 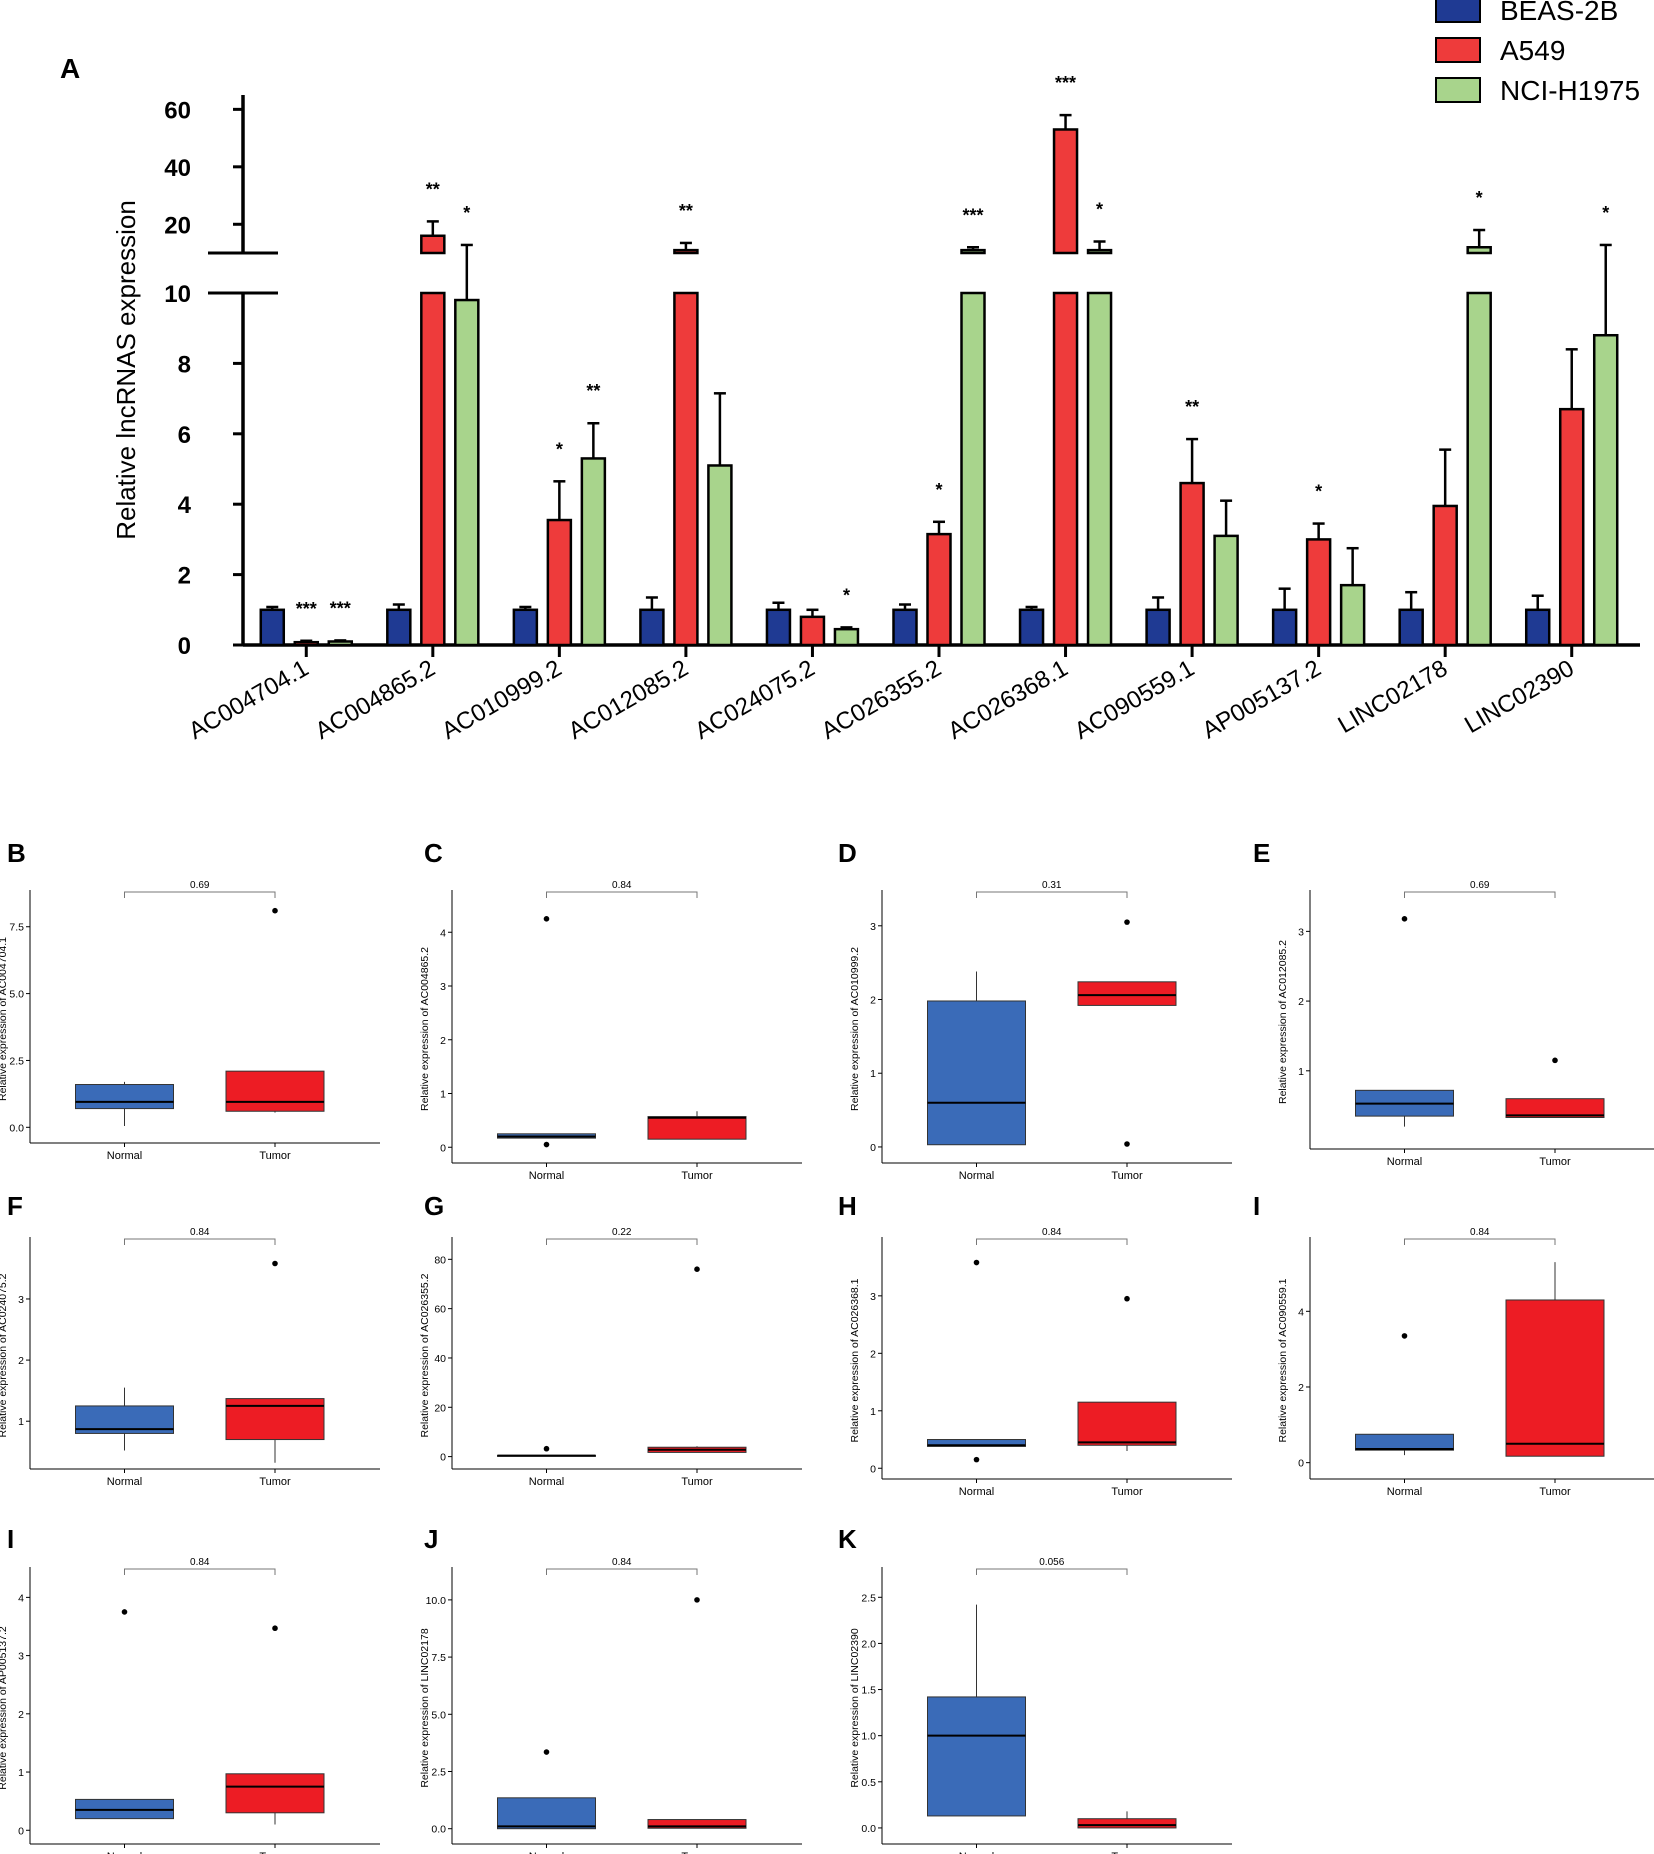 What do you see at coordinates (1261, 853) in the screenshot?
I see `panel-letter: E` at bounding box center [1261, 853].